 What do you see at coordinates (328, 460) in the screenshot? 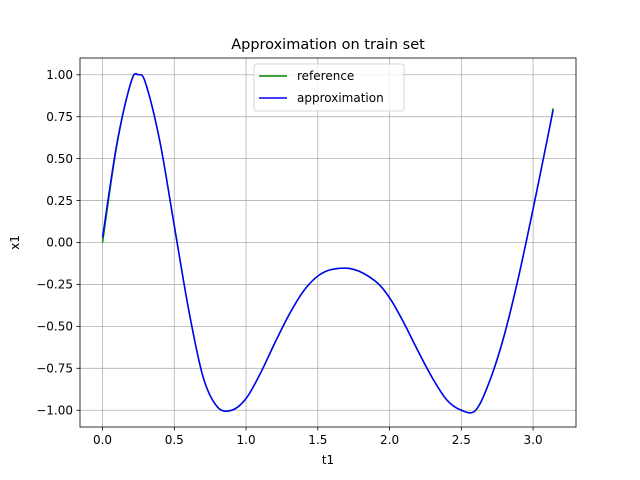
I see `x-axis-label: t1` at bounding box center [328, 460].